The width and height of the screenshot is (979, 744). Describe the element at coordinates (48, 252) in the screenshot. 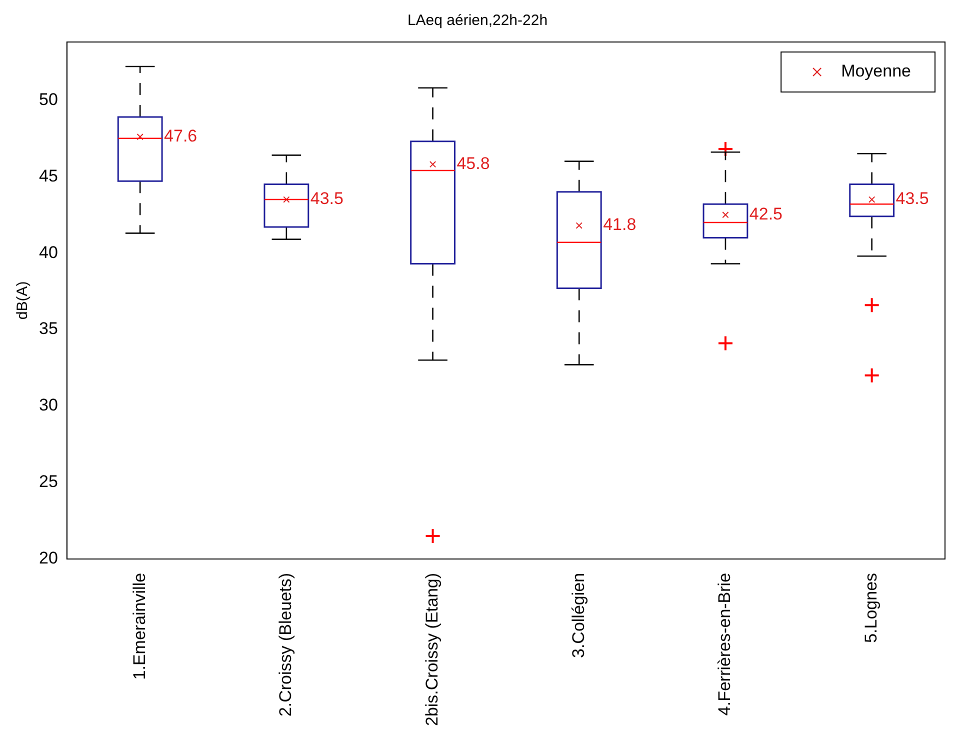

I see `y-tick-label: 40` at that location.